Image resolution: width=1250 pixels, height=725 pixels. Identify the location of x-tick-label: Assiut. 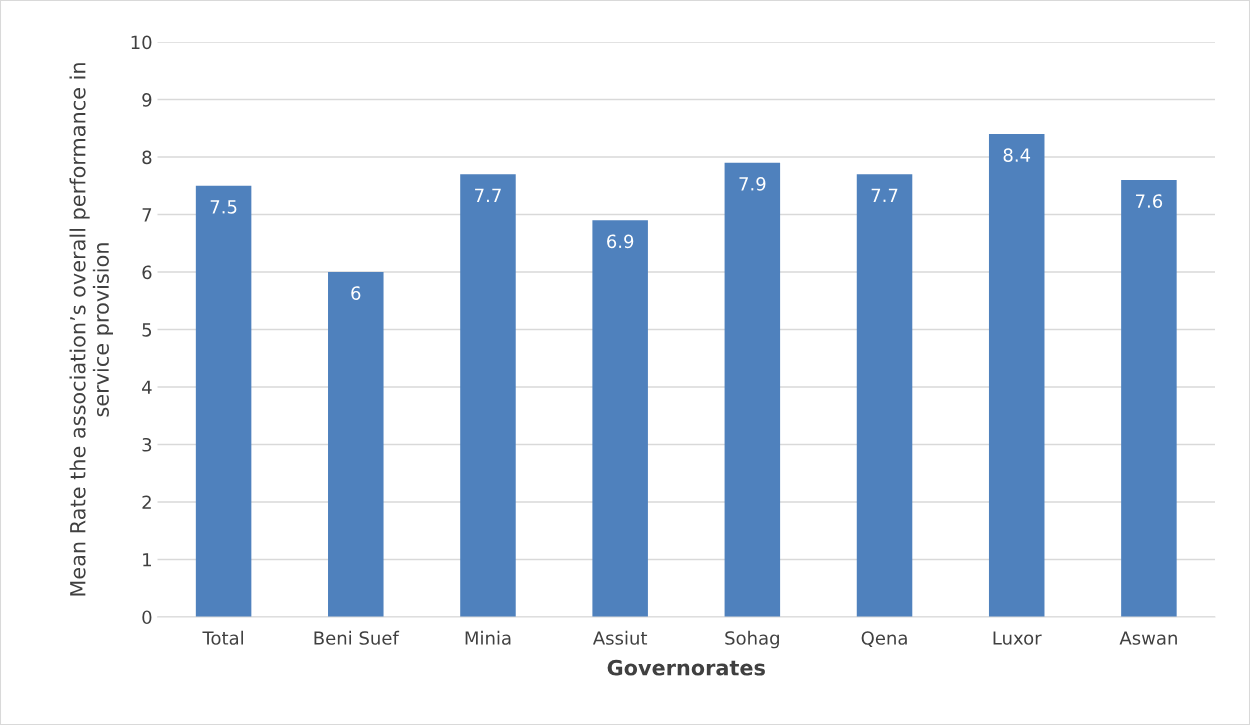
(620, 637).